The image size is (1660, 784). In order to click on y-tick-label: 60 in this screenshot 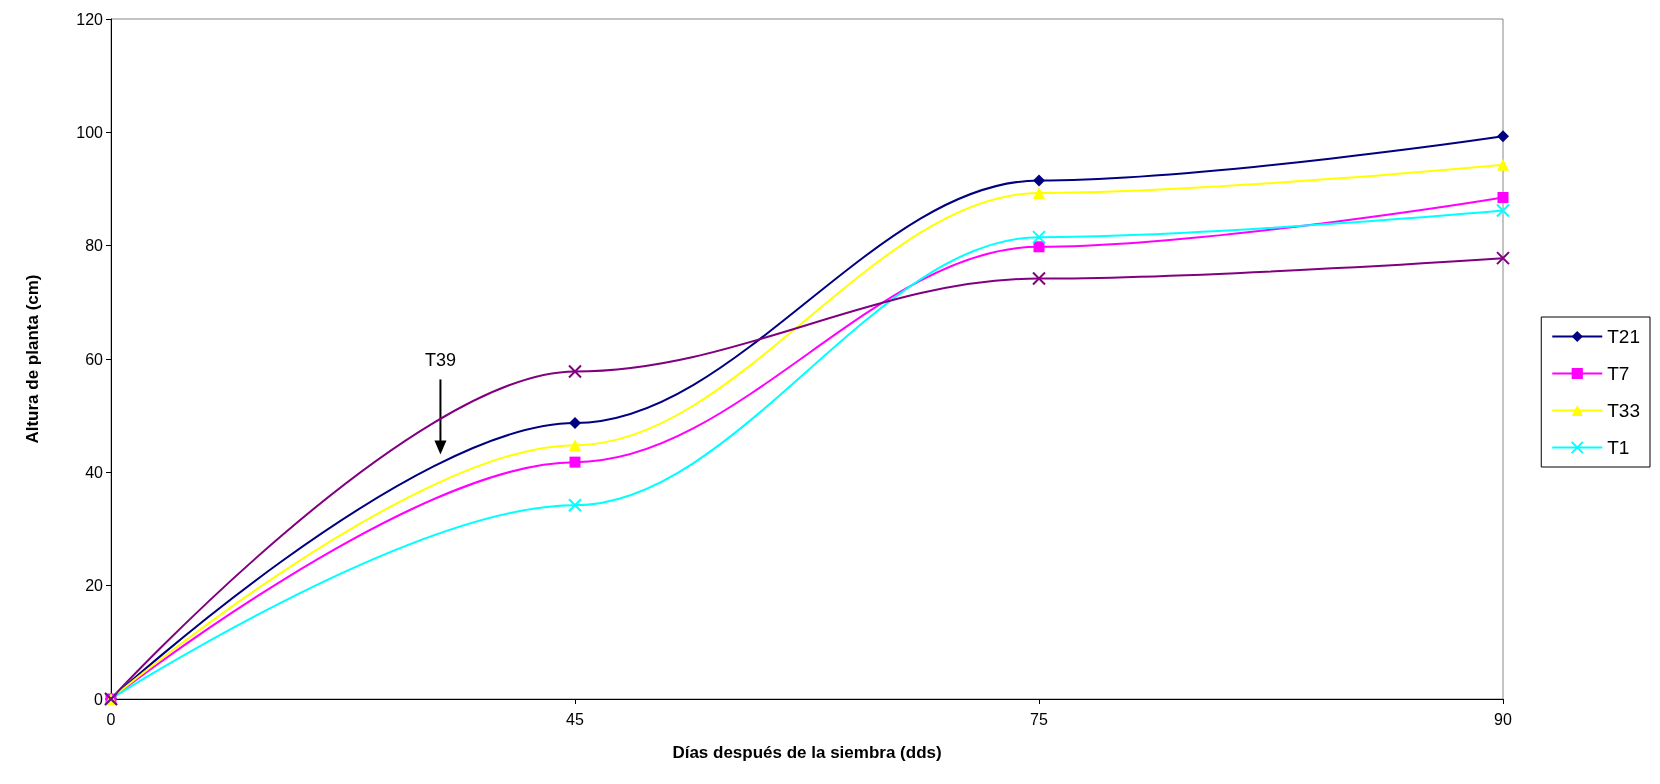, I will do `click(94, 359)`.